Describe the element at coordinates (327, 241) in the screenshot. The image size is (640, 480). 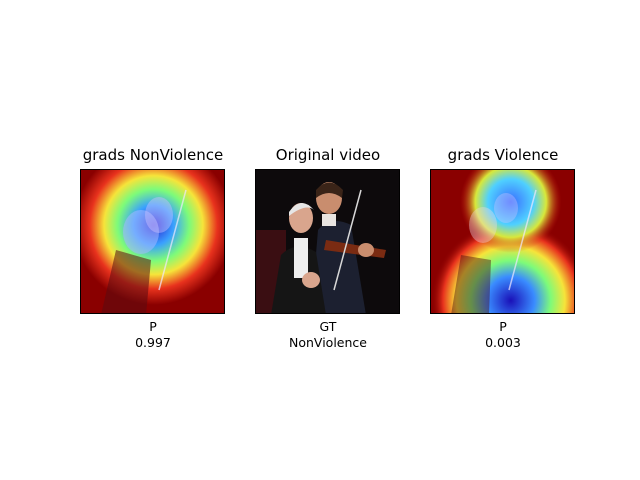
I see `video-frame-image` at that location.